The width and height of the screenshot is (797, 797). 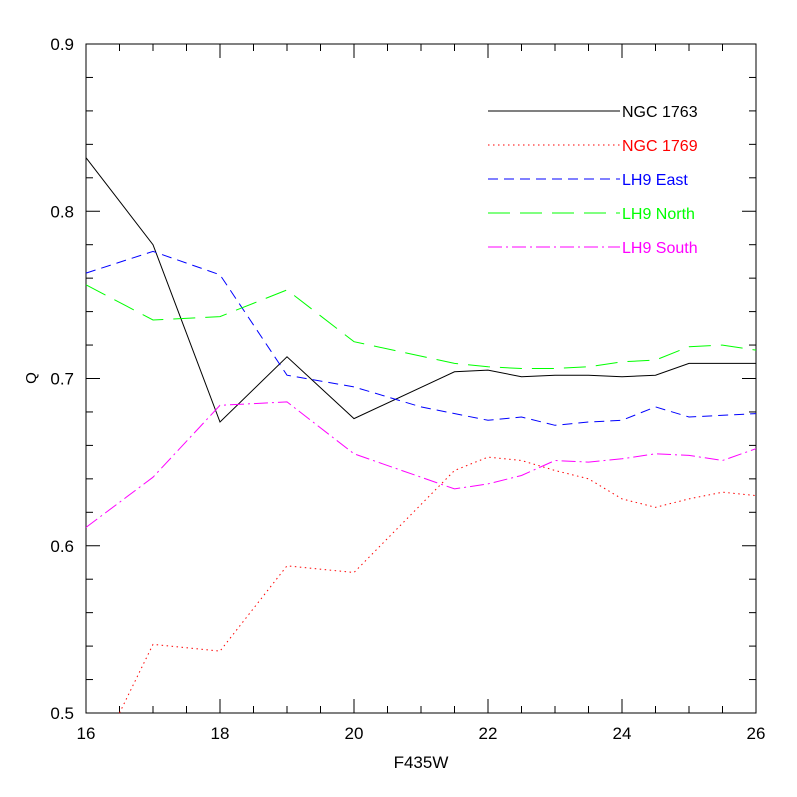 What do you see at coordinates (488, 733) in the screenshot?
I see `x-tick-label: 22` at bounding box center [488, 733].